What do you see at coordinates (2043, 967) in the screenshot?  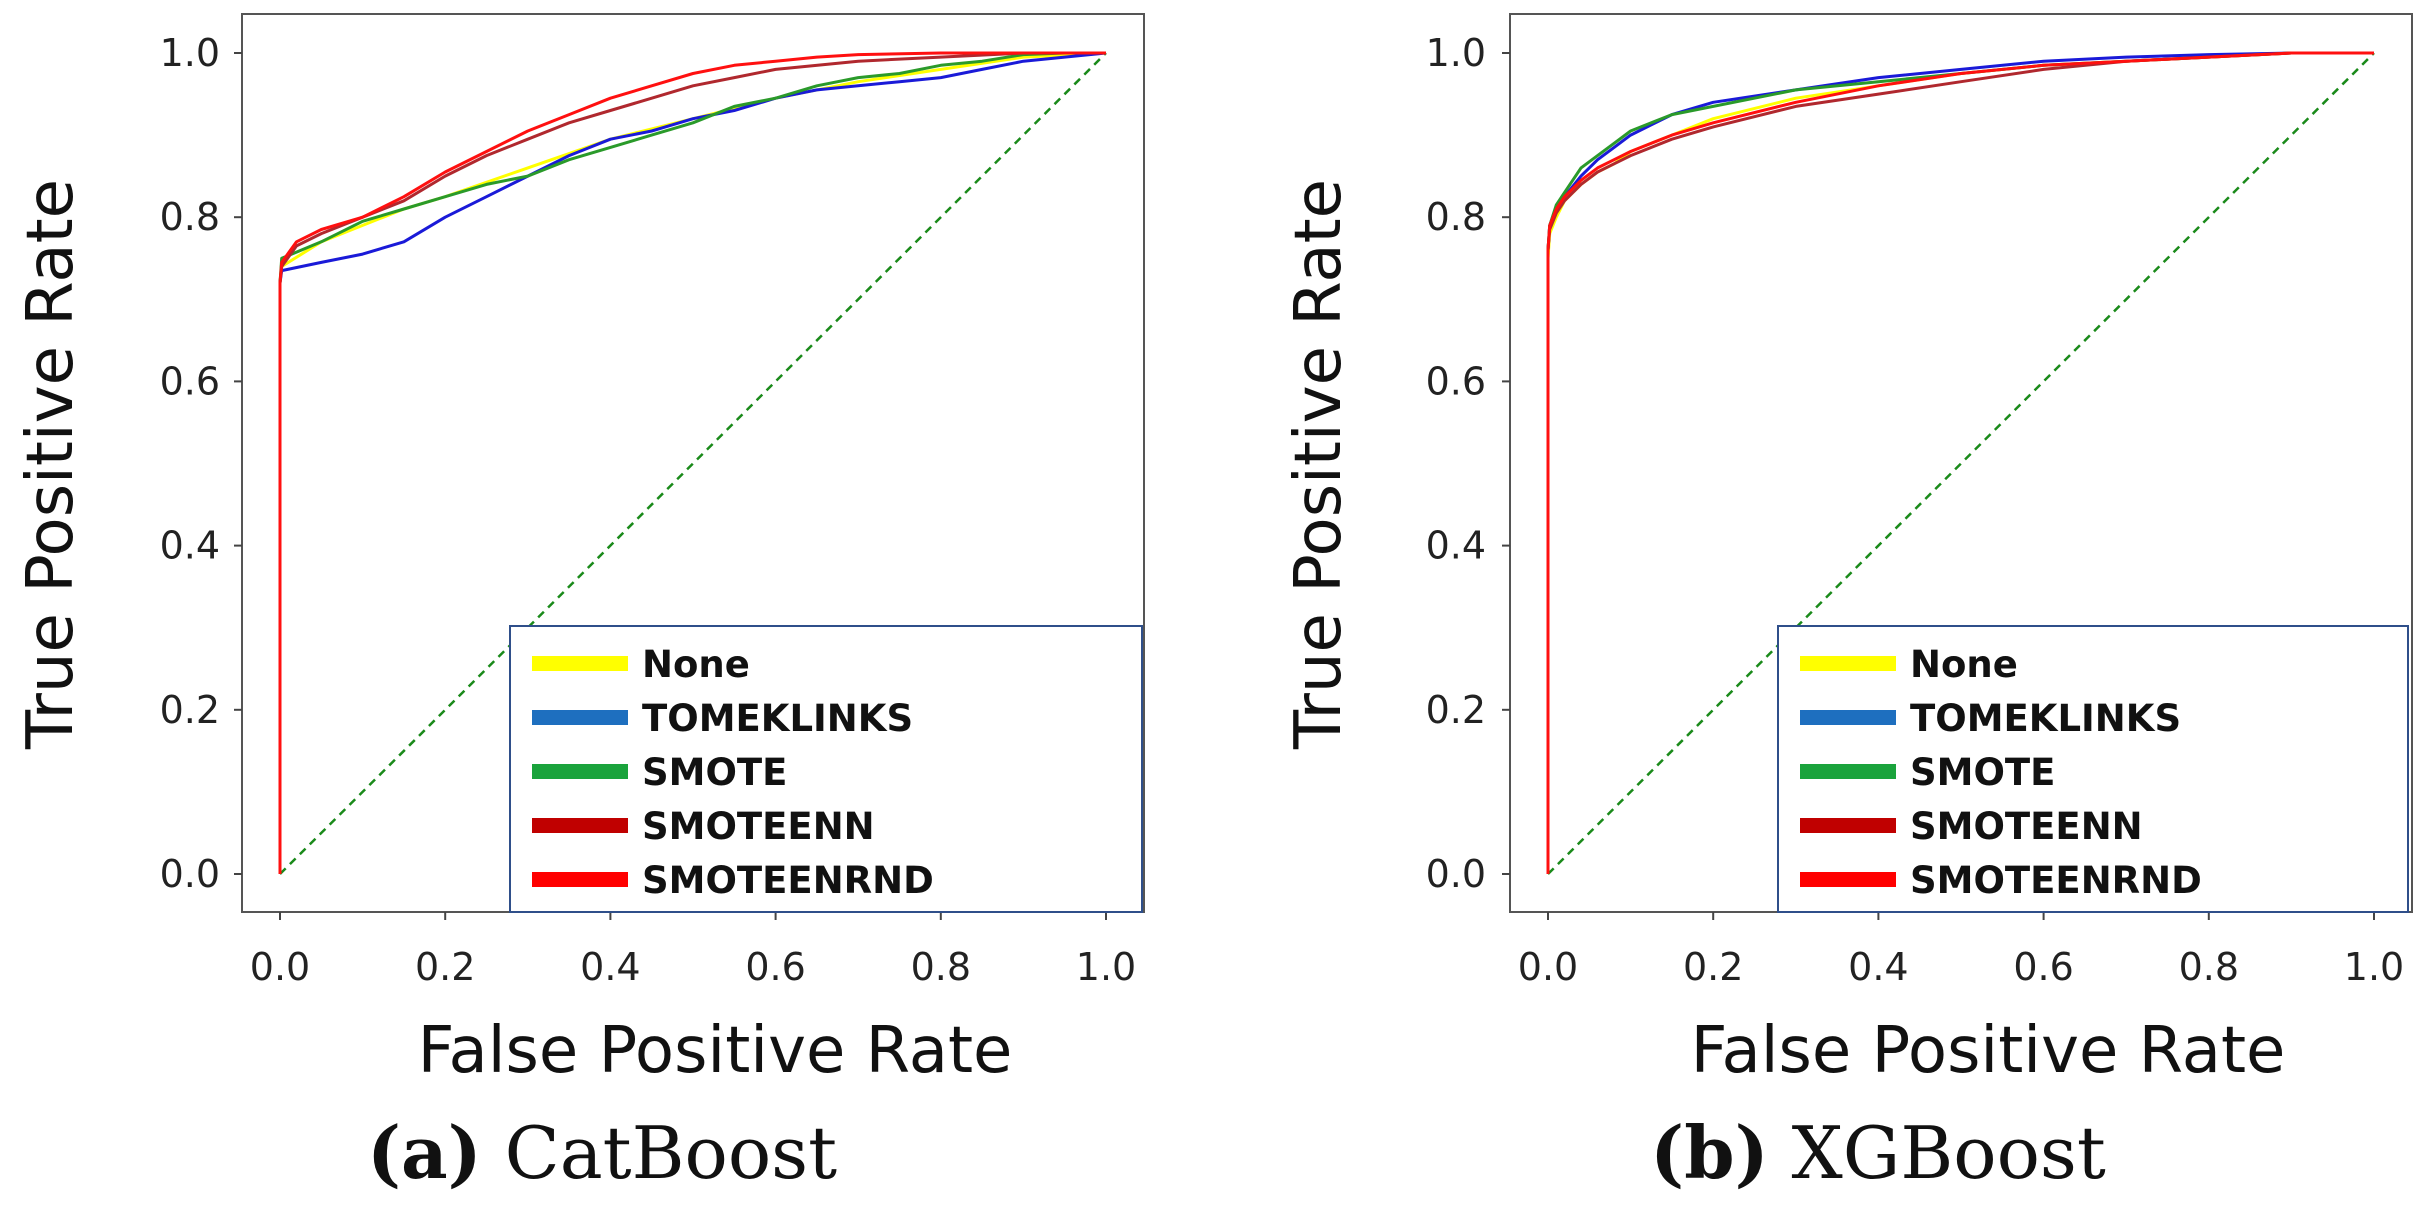 I see `xgboost-x-tick-label: 0.6` at bounding box center [2043, 967].